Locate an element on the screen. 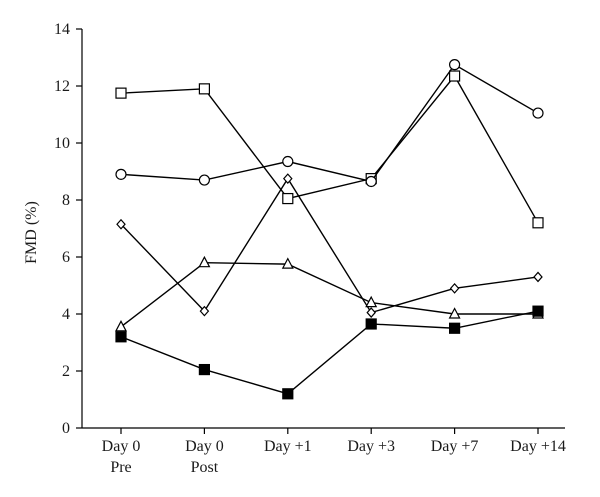  y-tick-label: 12 is located at coordinates (62, 86).